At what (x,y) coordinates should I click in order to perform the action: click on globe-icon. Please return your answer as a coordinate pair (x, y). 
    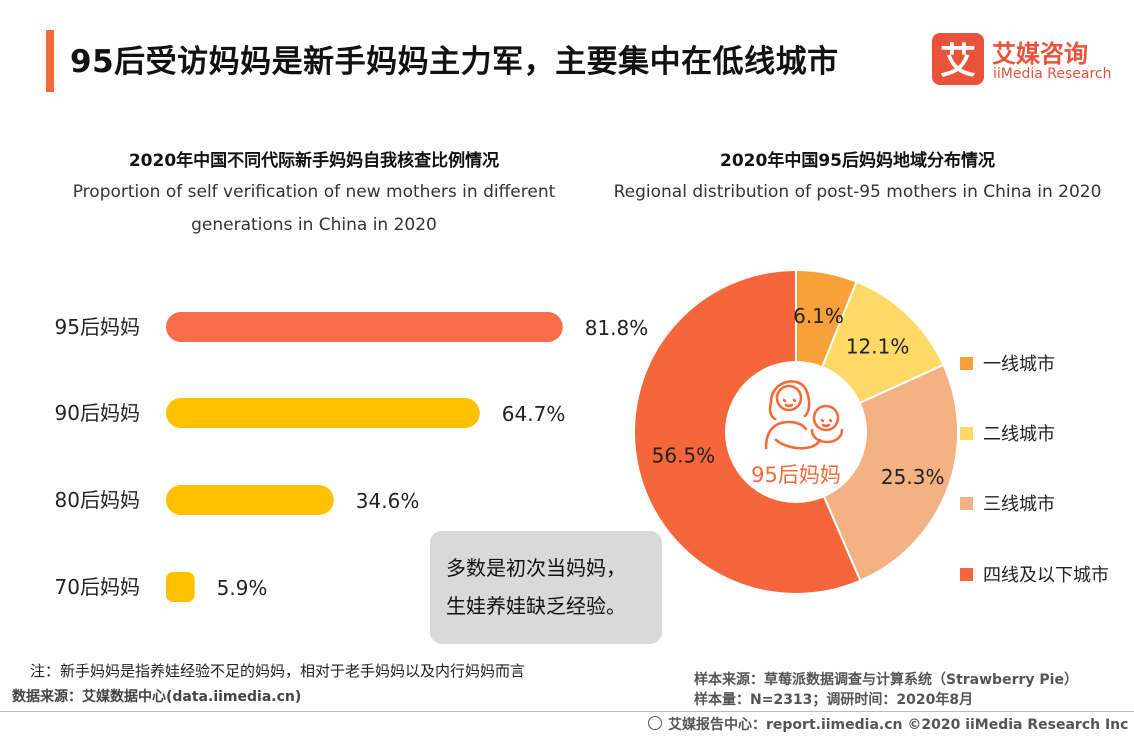
    Looking at the image, I should click on (655, 723).